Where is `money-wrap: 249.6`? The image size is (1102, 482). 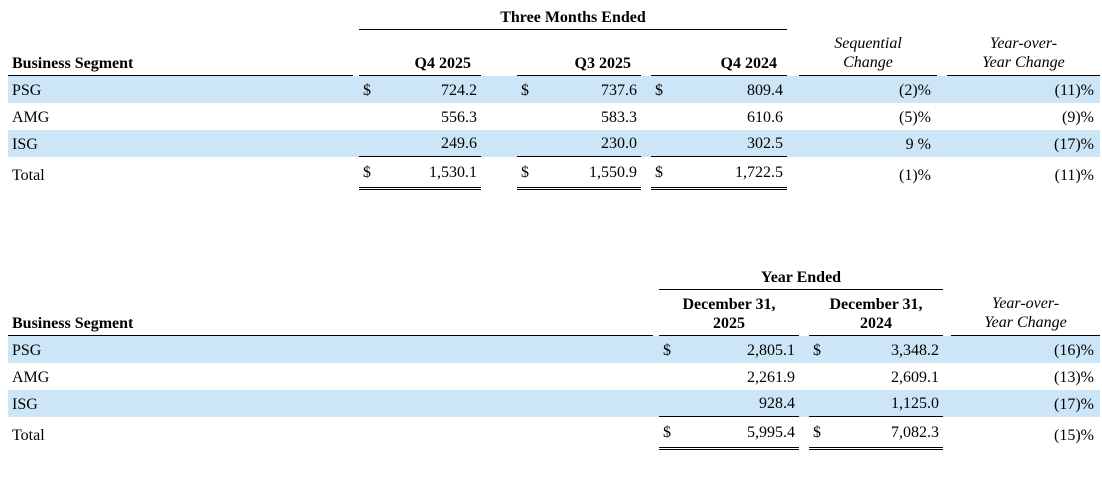 money-wrap: 249.6 is located at coordinates (420, 144).